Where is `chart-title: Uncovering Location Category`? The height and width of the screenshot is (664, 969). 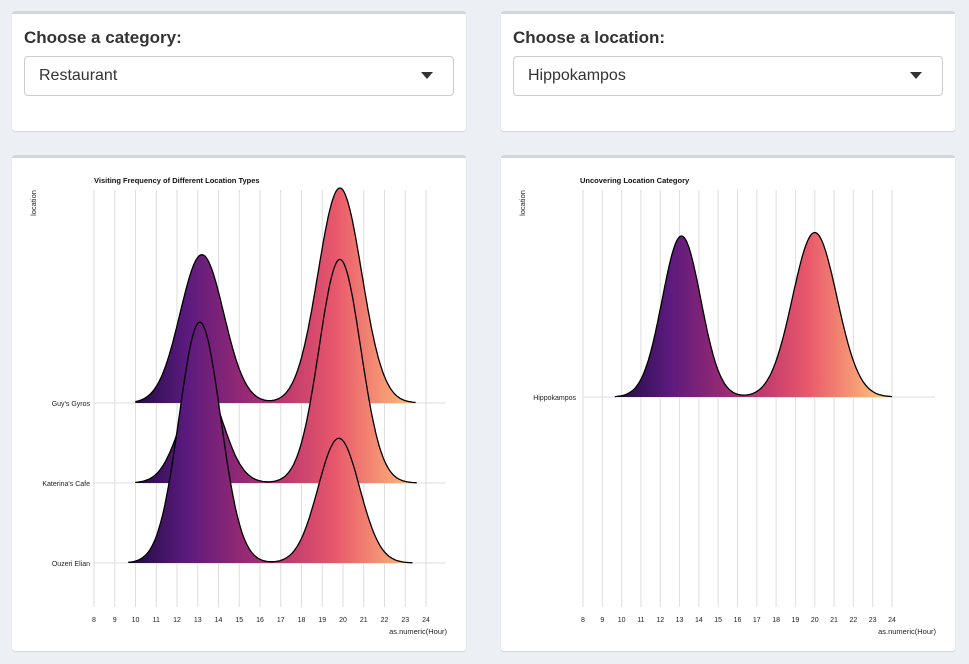
chart-title: Uncovering Location Category is located at coordinates (635, 180).